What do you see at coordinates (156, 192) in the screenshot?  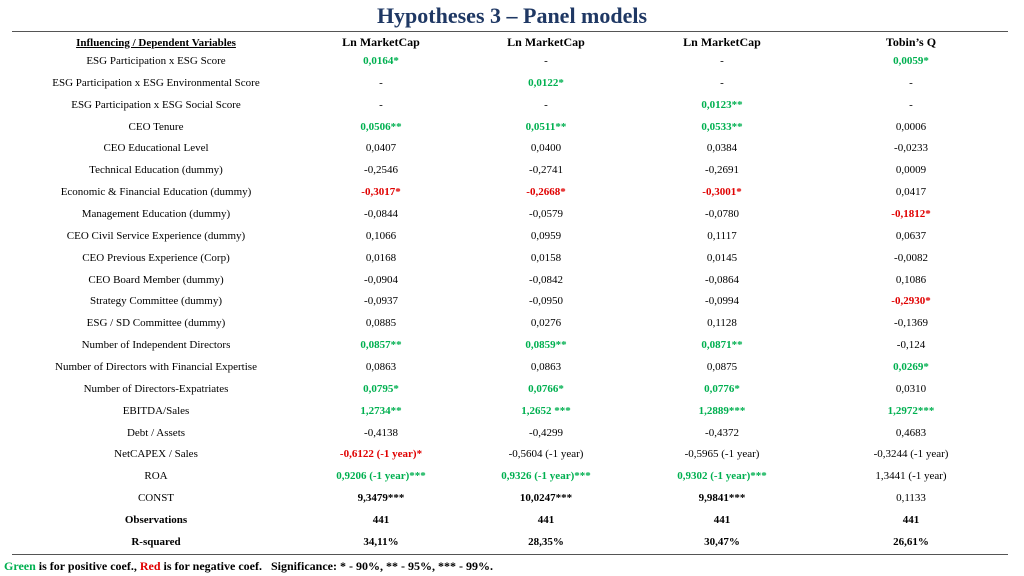 I see `row-label: Economic & Financial Education (dummy)` at bounding box center [156, 192].